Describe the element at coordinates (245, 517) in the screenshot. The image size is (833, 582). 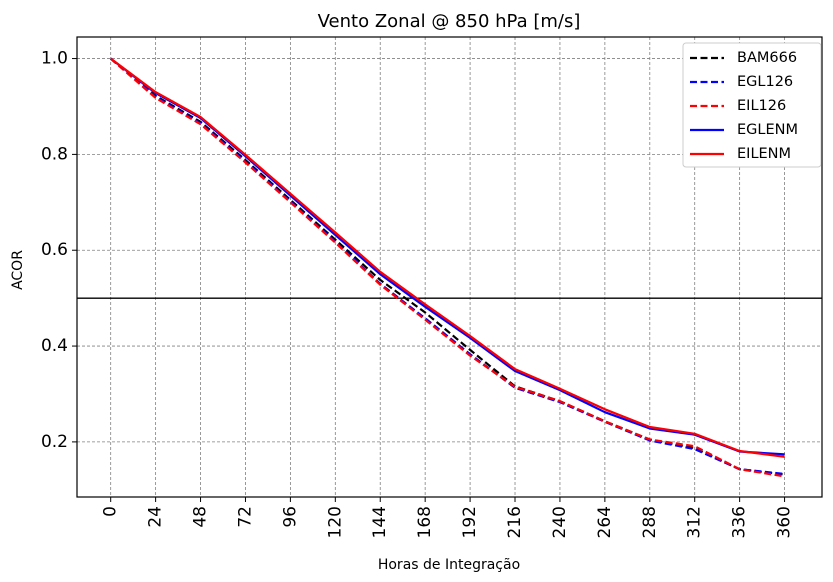
I see `x-tick-label: 72` at that location.